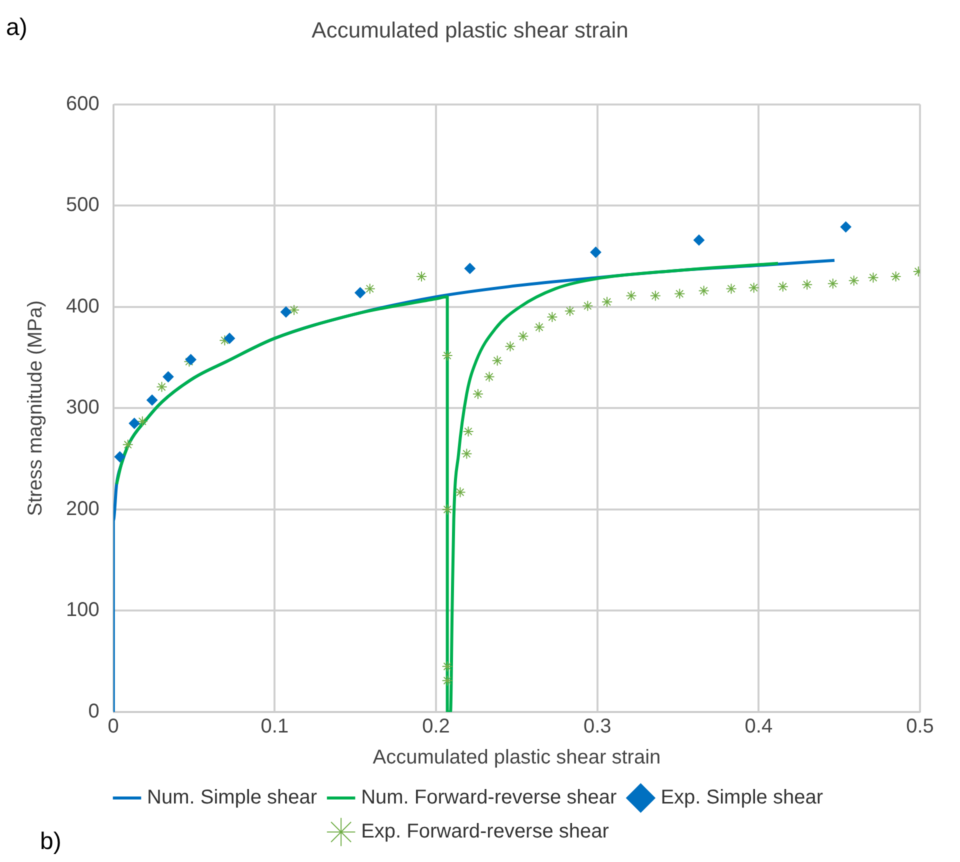 The image size is (960, 862). Describe the element at coordinates (35, 408) in the screenshot. I see `y-axis-title: Stress magnitude (MPa)` at that location.